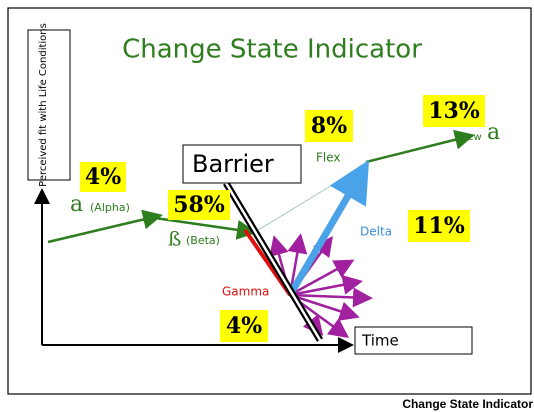 The image size is (534, 412). What do you see at coordinates (43, 105) in the screenshot?
I see `y-axis-label: Perceived fit with Life Conditions` at bounding box center [43, 105].